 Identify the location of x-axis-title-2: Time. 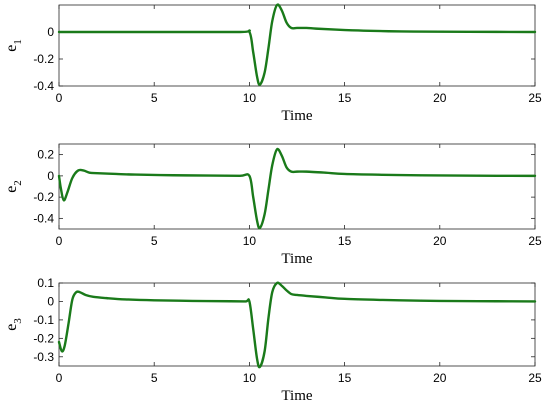
(296, 259).